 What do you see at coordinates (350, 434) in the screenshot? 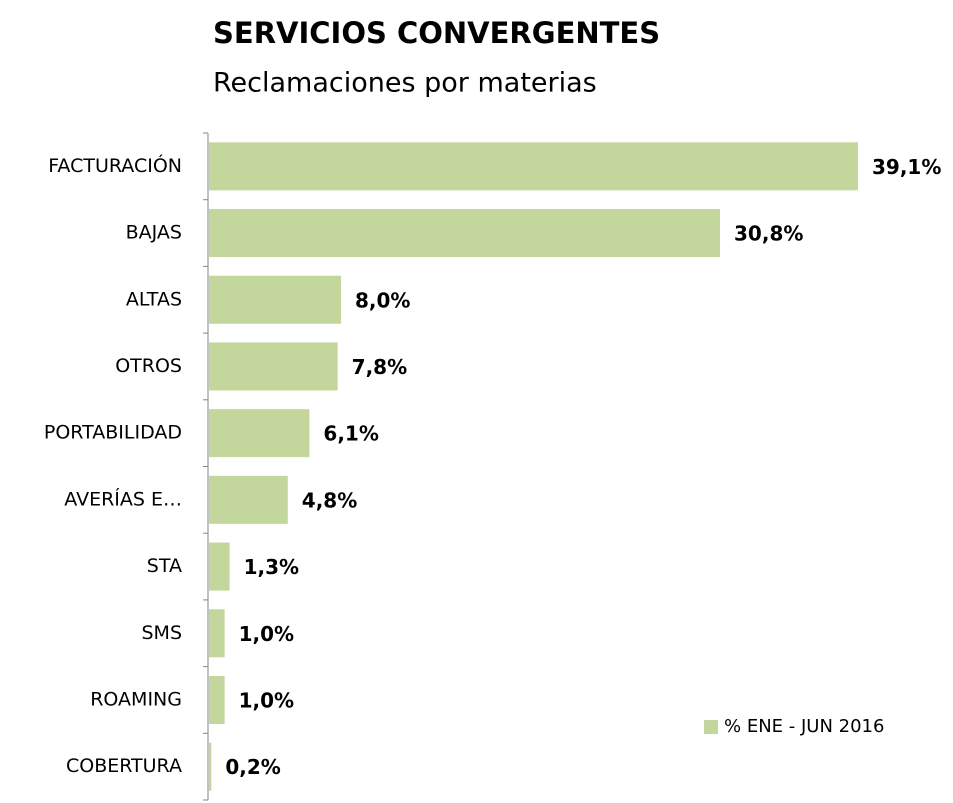
I see `data-label: 6,1%` at bounding box center [350, 434].